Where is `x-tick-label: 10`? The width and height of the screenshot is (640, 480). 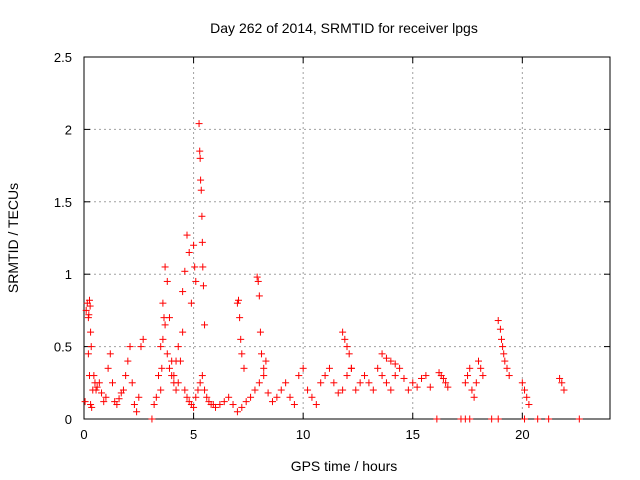 x-tick-label: 10 is located at coordinates (303, 434).